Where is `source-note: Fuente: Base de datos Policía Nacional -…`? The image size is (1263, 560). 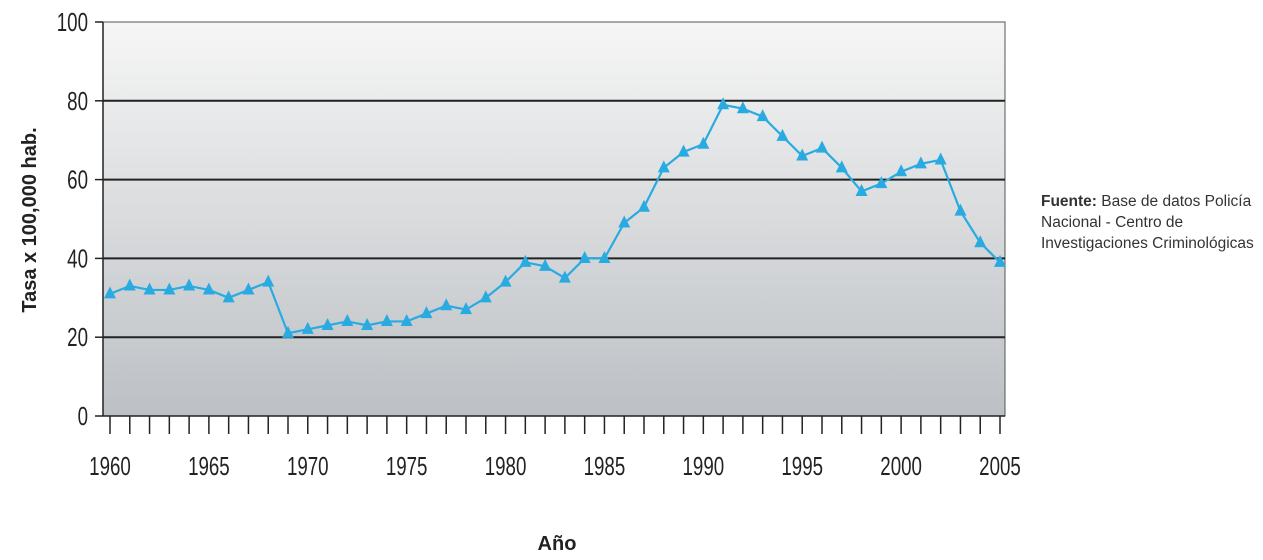 source-note: Fuente: Base de datos Policía Nacional -… is located at coordinates (1148, 222).